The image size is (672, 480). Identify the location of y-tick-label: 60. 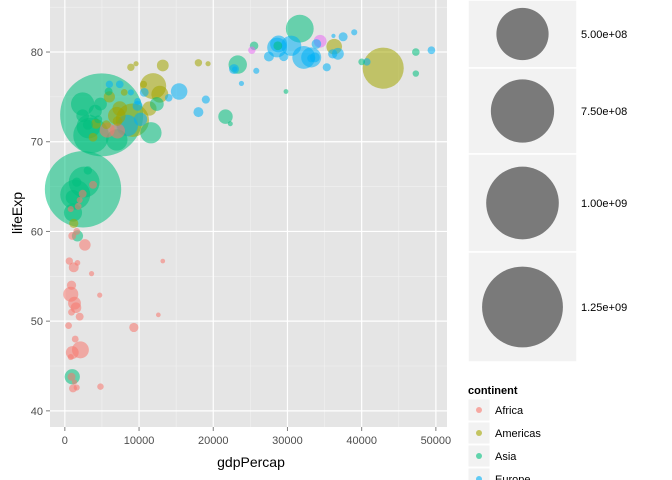
(37, 232).